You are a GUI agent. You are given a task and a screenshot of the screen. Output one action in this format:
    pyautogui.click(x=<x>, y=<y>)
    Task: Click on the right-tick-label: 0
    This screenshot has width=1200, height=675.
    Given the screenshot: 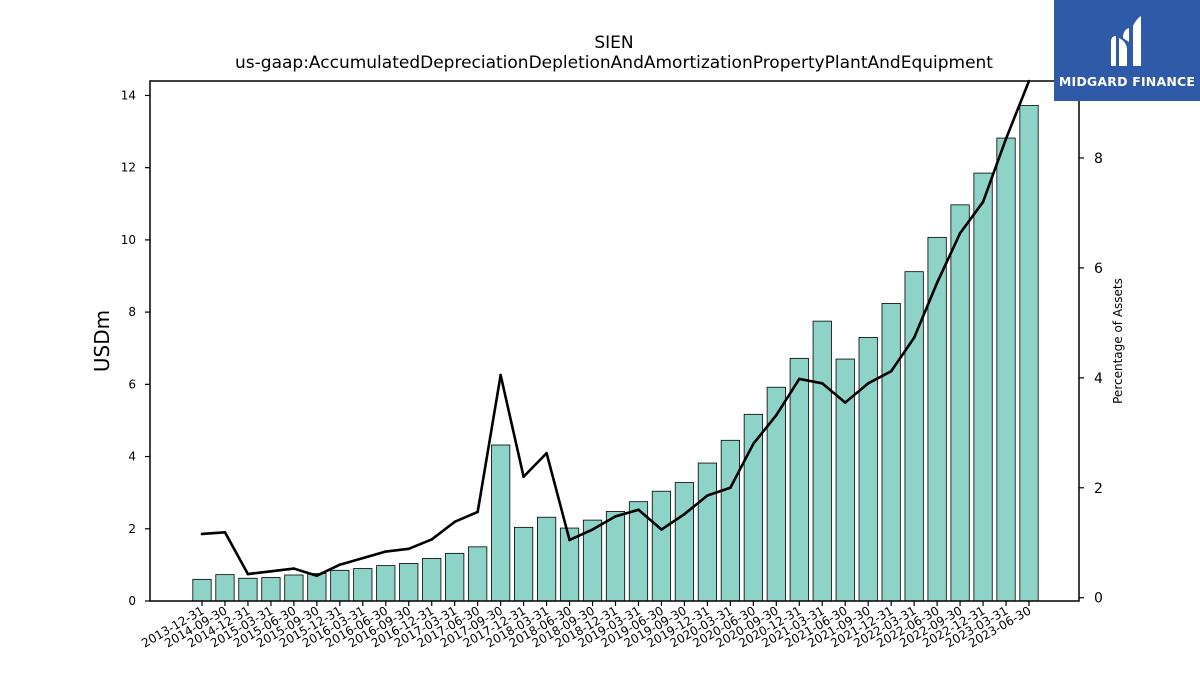 What is the action you would take?
    pyautogui.click(x=1098, y=599)
    